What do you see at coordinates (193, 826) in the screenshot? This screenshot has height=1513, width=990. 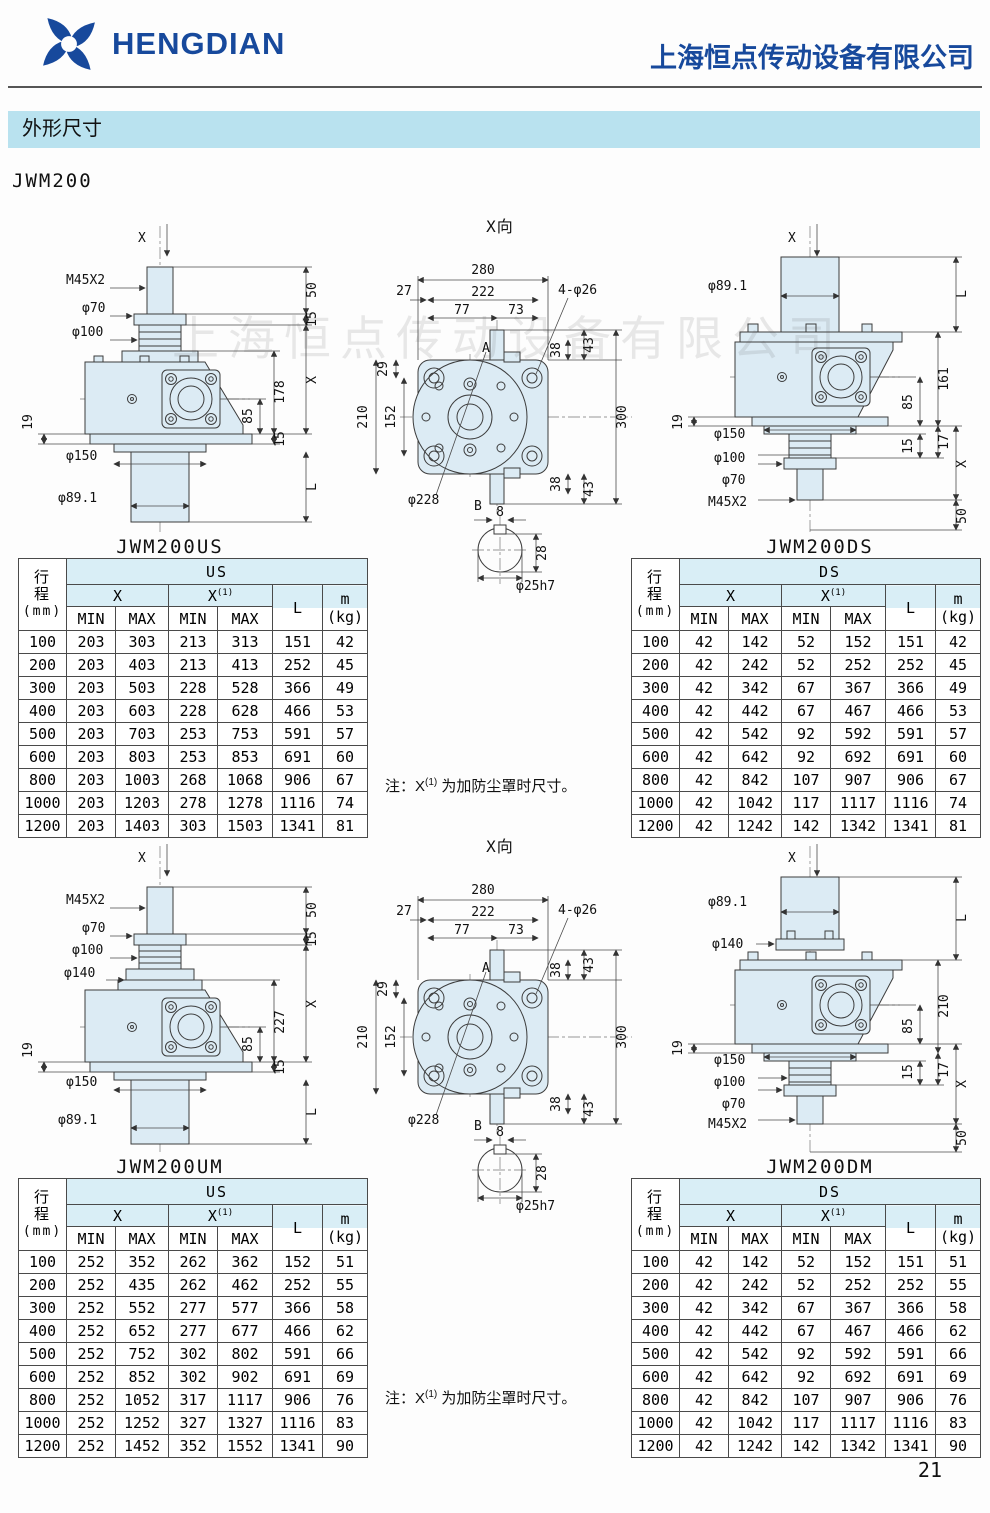 I see `table-row: 1200 203 1403 303 1503 1341 81` at bounding box center [193, 826].